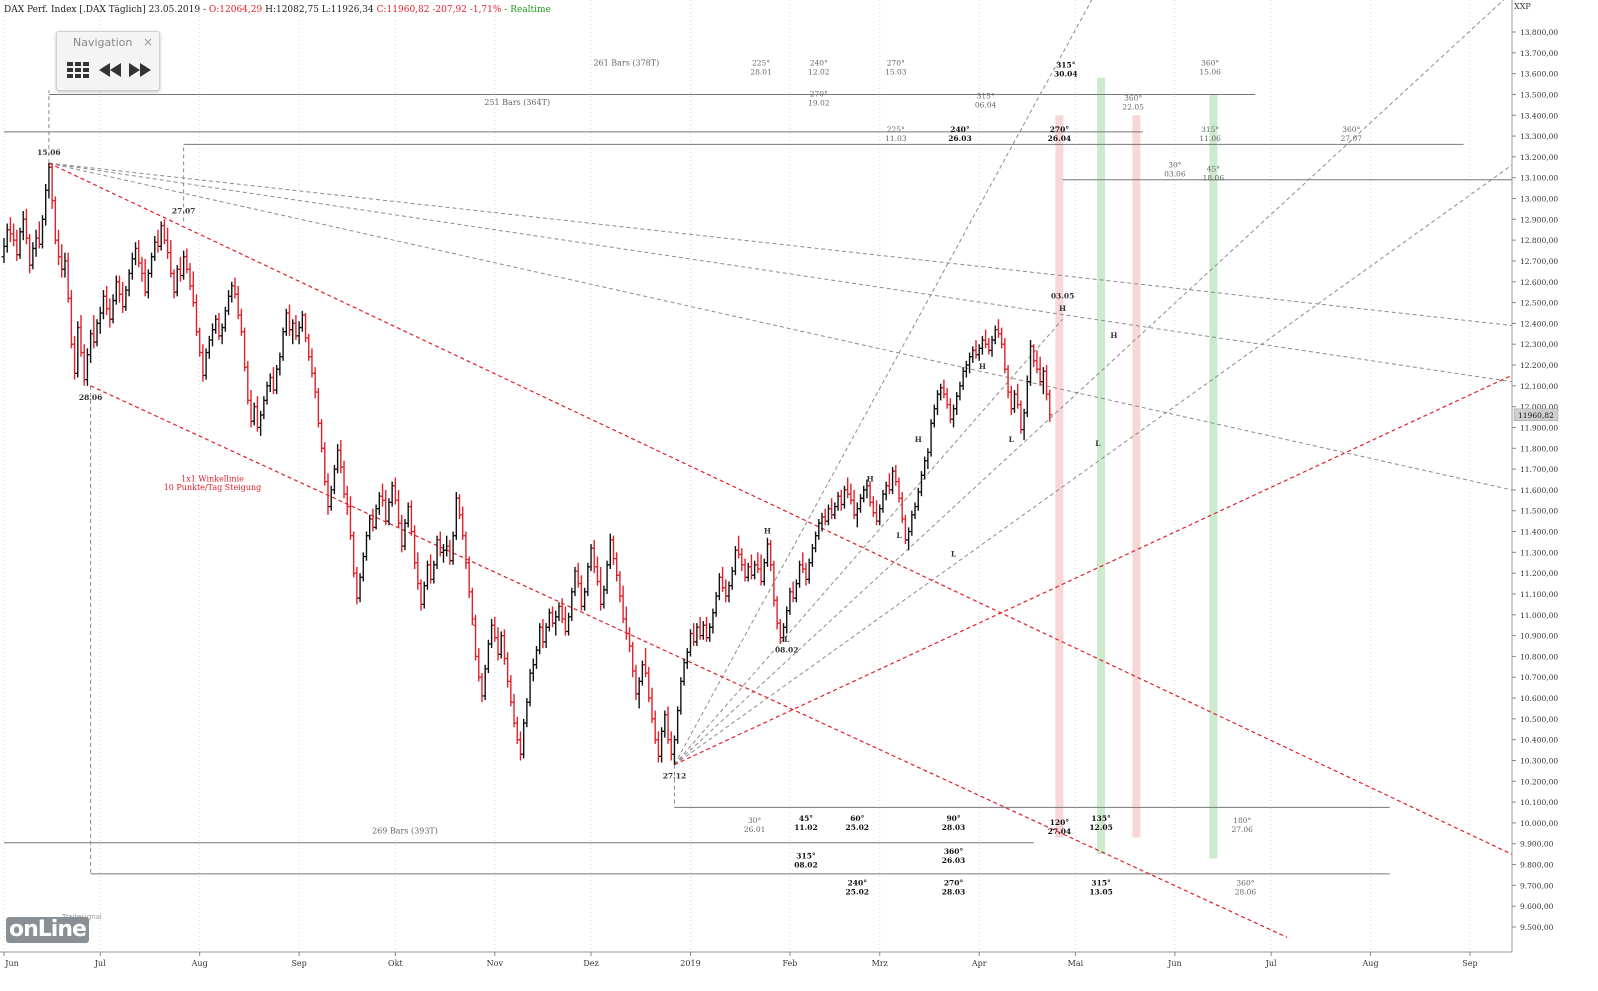 The image size is (1598, 991). What do you see at coordinates (979, 963) in the screenshot?
I see `x-tick-label: Apr` at bounding box center [979, 963].